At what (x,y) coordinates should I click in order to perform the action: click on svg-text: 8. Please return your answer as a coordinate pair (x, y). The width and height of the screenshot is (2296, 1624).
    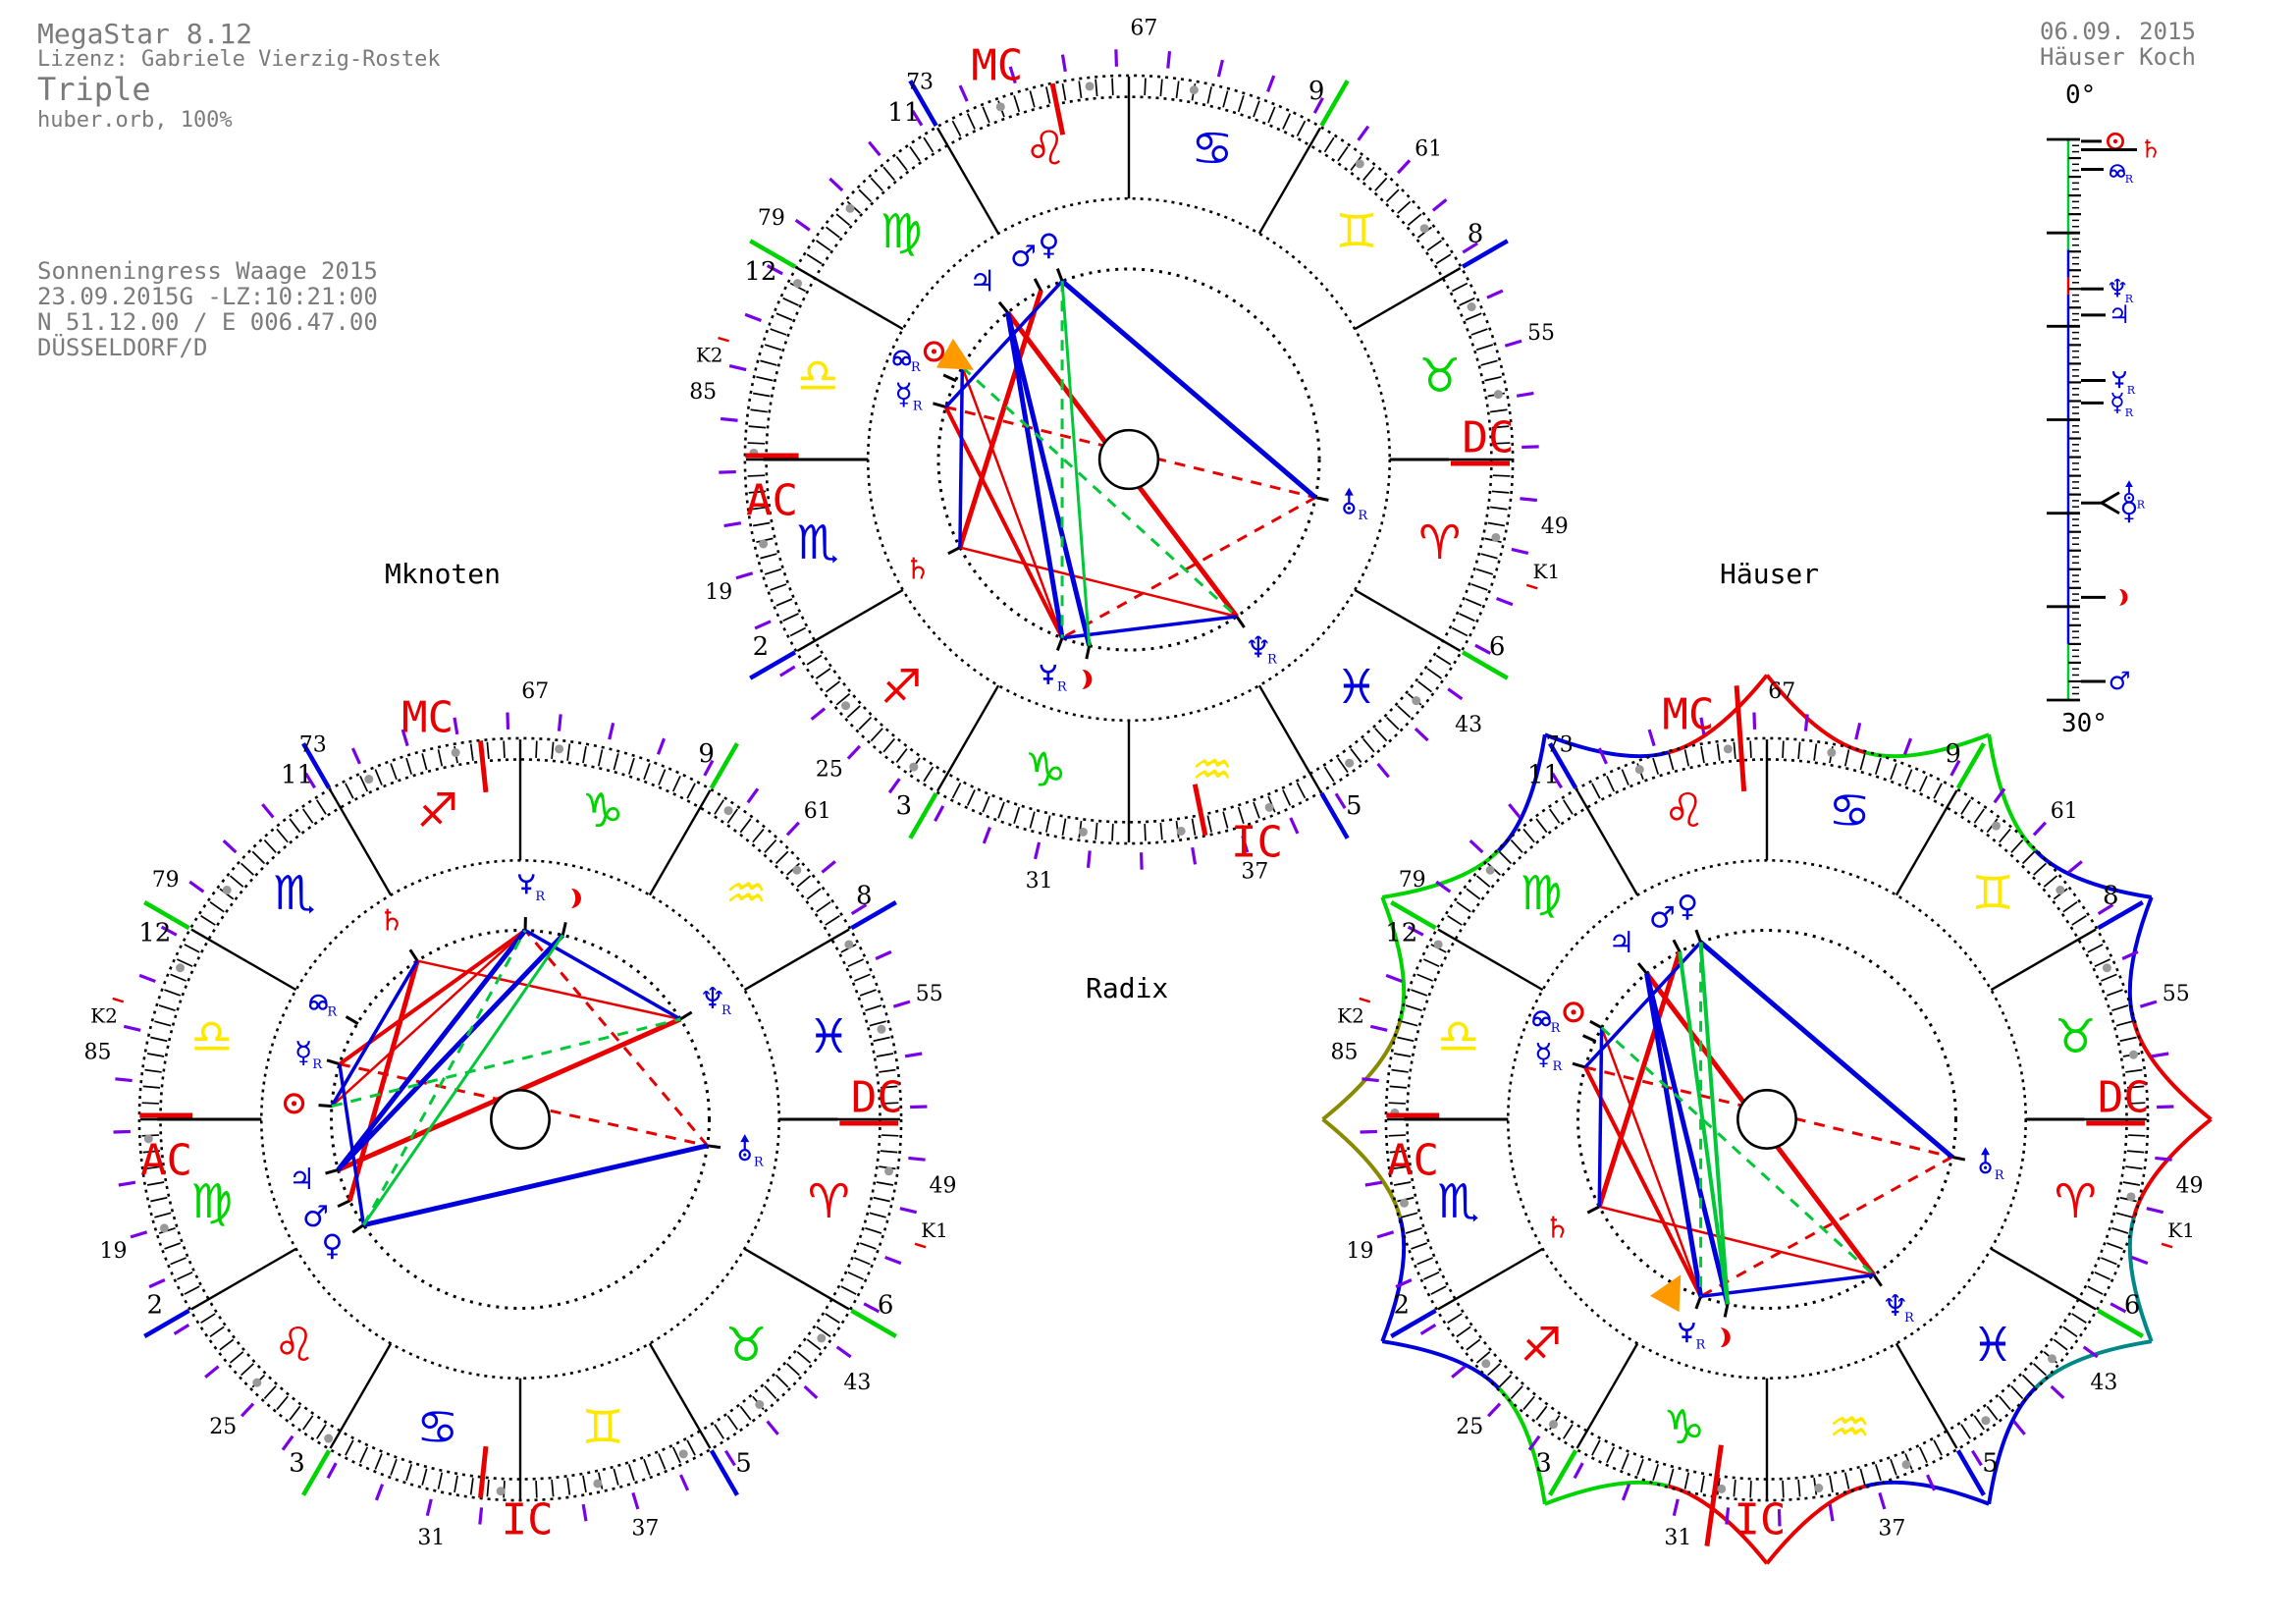
    Looking at the image, I should click on (2111, 895).